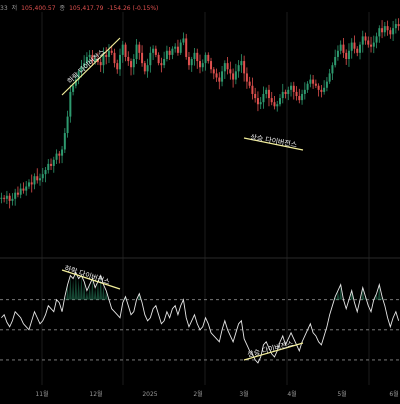 The width and height of the screenshot is (400, 404). What do you see at coordinates (133, 8) in the screenshot?
I see `change-value: -154.26 (-0.15%)` at bounding box center [133, 8].